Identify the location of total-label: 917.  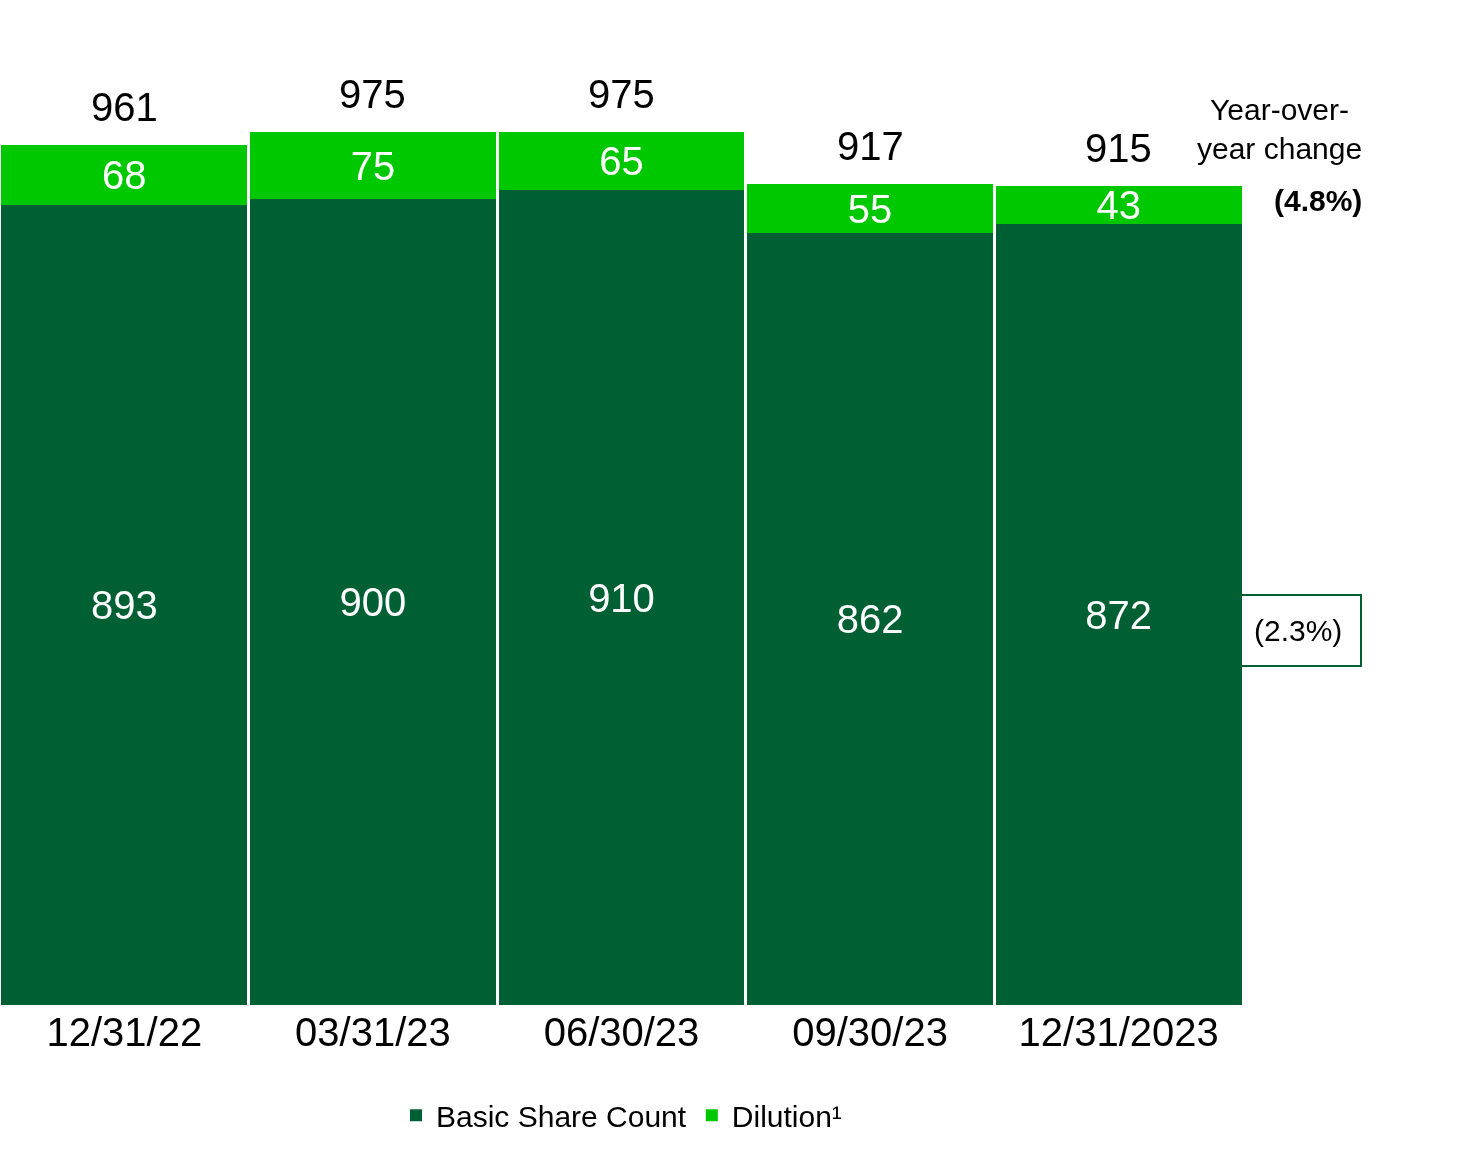
(870, 146).